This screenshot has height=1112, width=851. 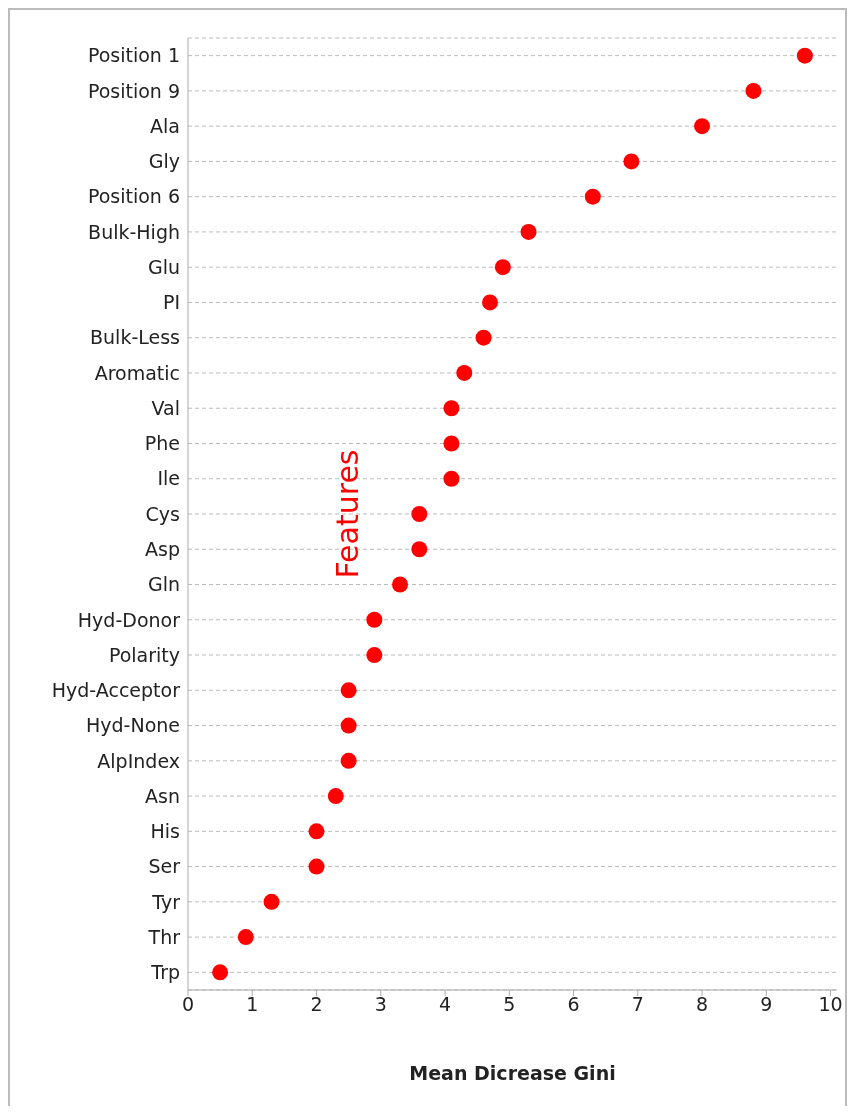 What do you see at coordinates (132, 725) in the screenshot?
I see `y-tick-label: Hyd-None` at bounding box center [132, 725].